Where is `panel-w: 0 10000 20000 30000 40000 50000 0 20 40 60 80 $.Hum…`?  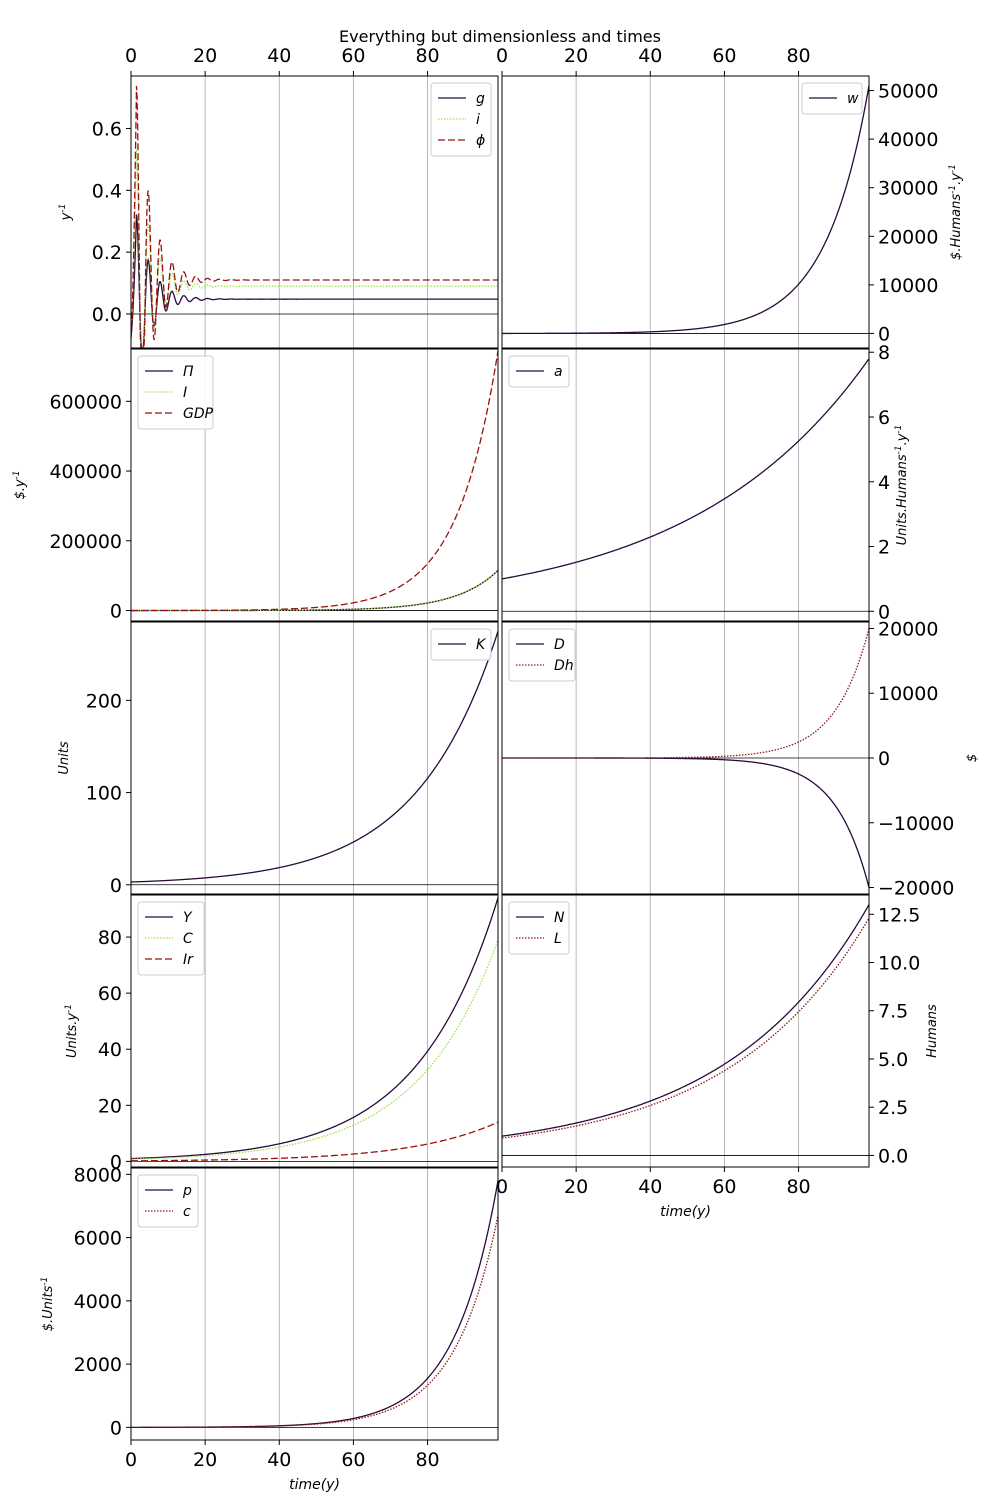
panel-w: 0 10000 20000 30000 40000 50000 0 20 40 60 80 $.Hum… is located at coordinates (730, 197).